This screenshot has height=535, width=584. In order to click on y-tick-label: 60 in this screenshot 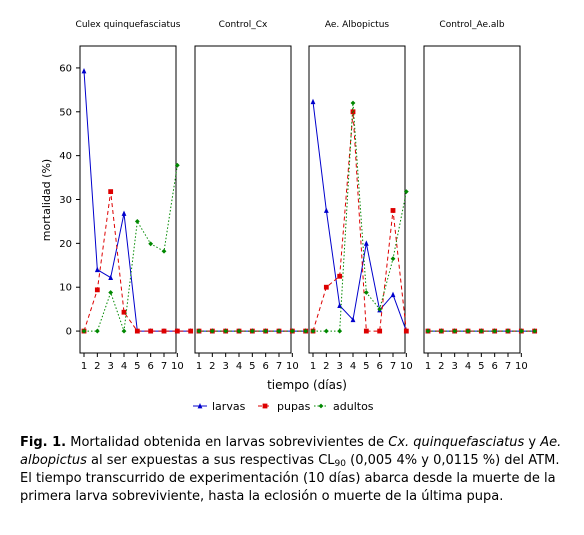, I will do `click(65, 68)`.